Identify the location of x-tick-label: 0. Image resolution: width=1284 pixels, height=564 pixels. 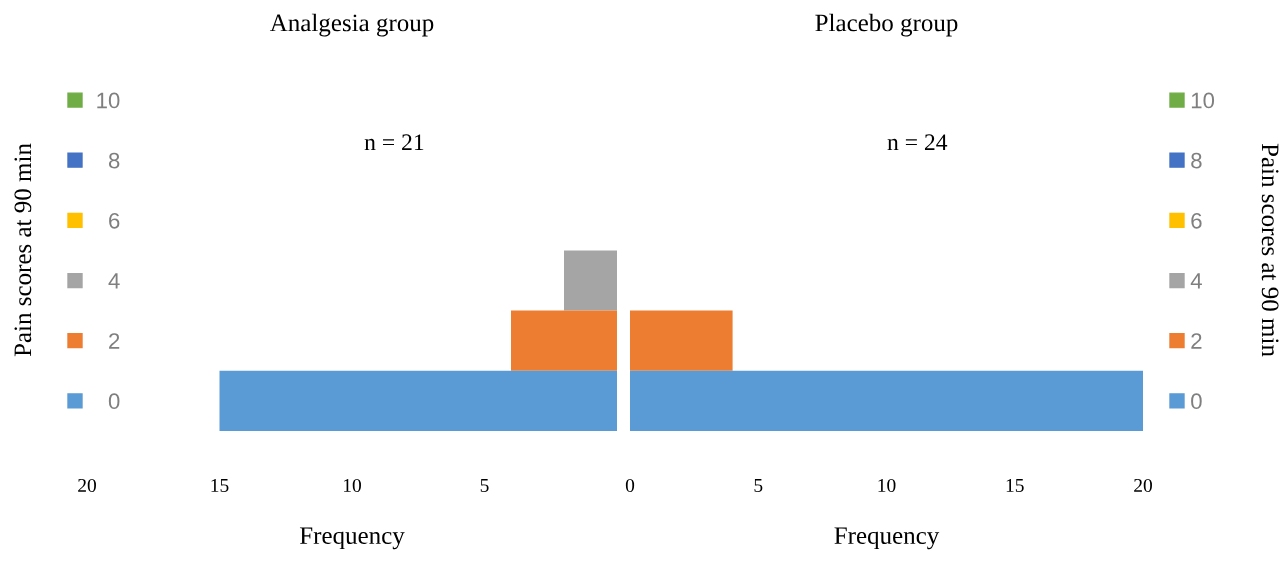
(630, 485).